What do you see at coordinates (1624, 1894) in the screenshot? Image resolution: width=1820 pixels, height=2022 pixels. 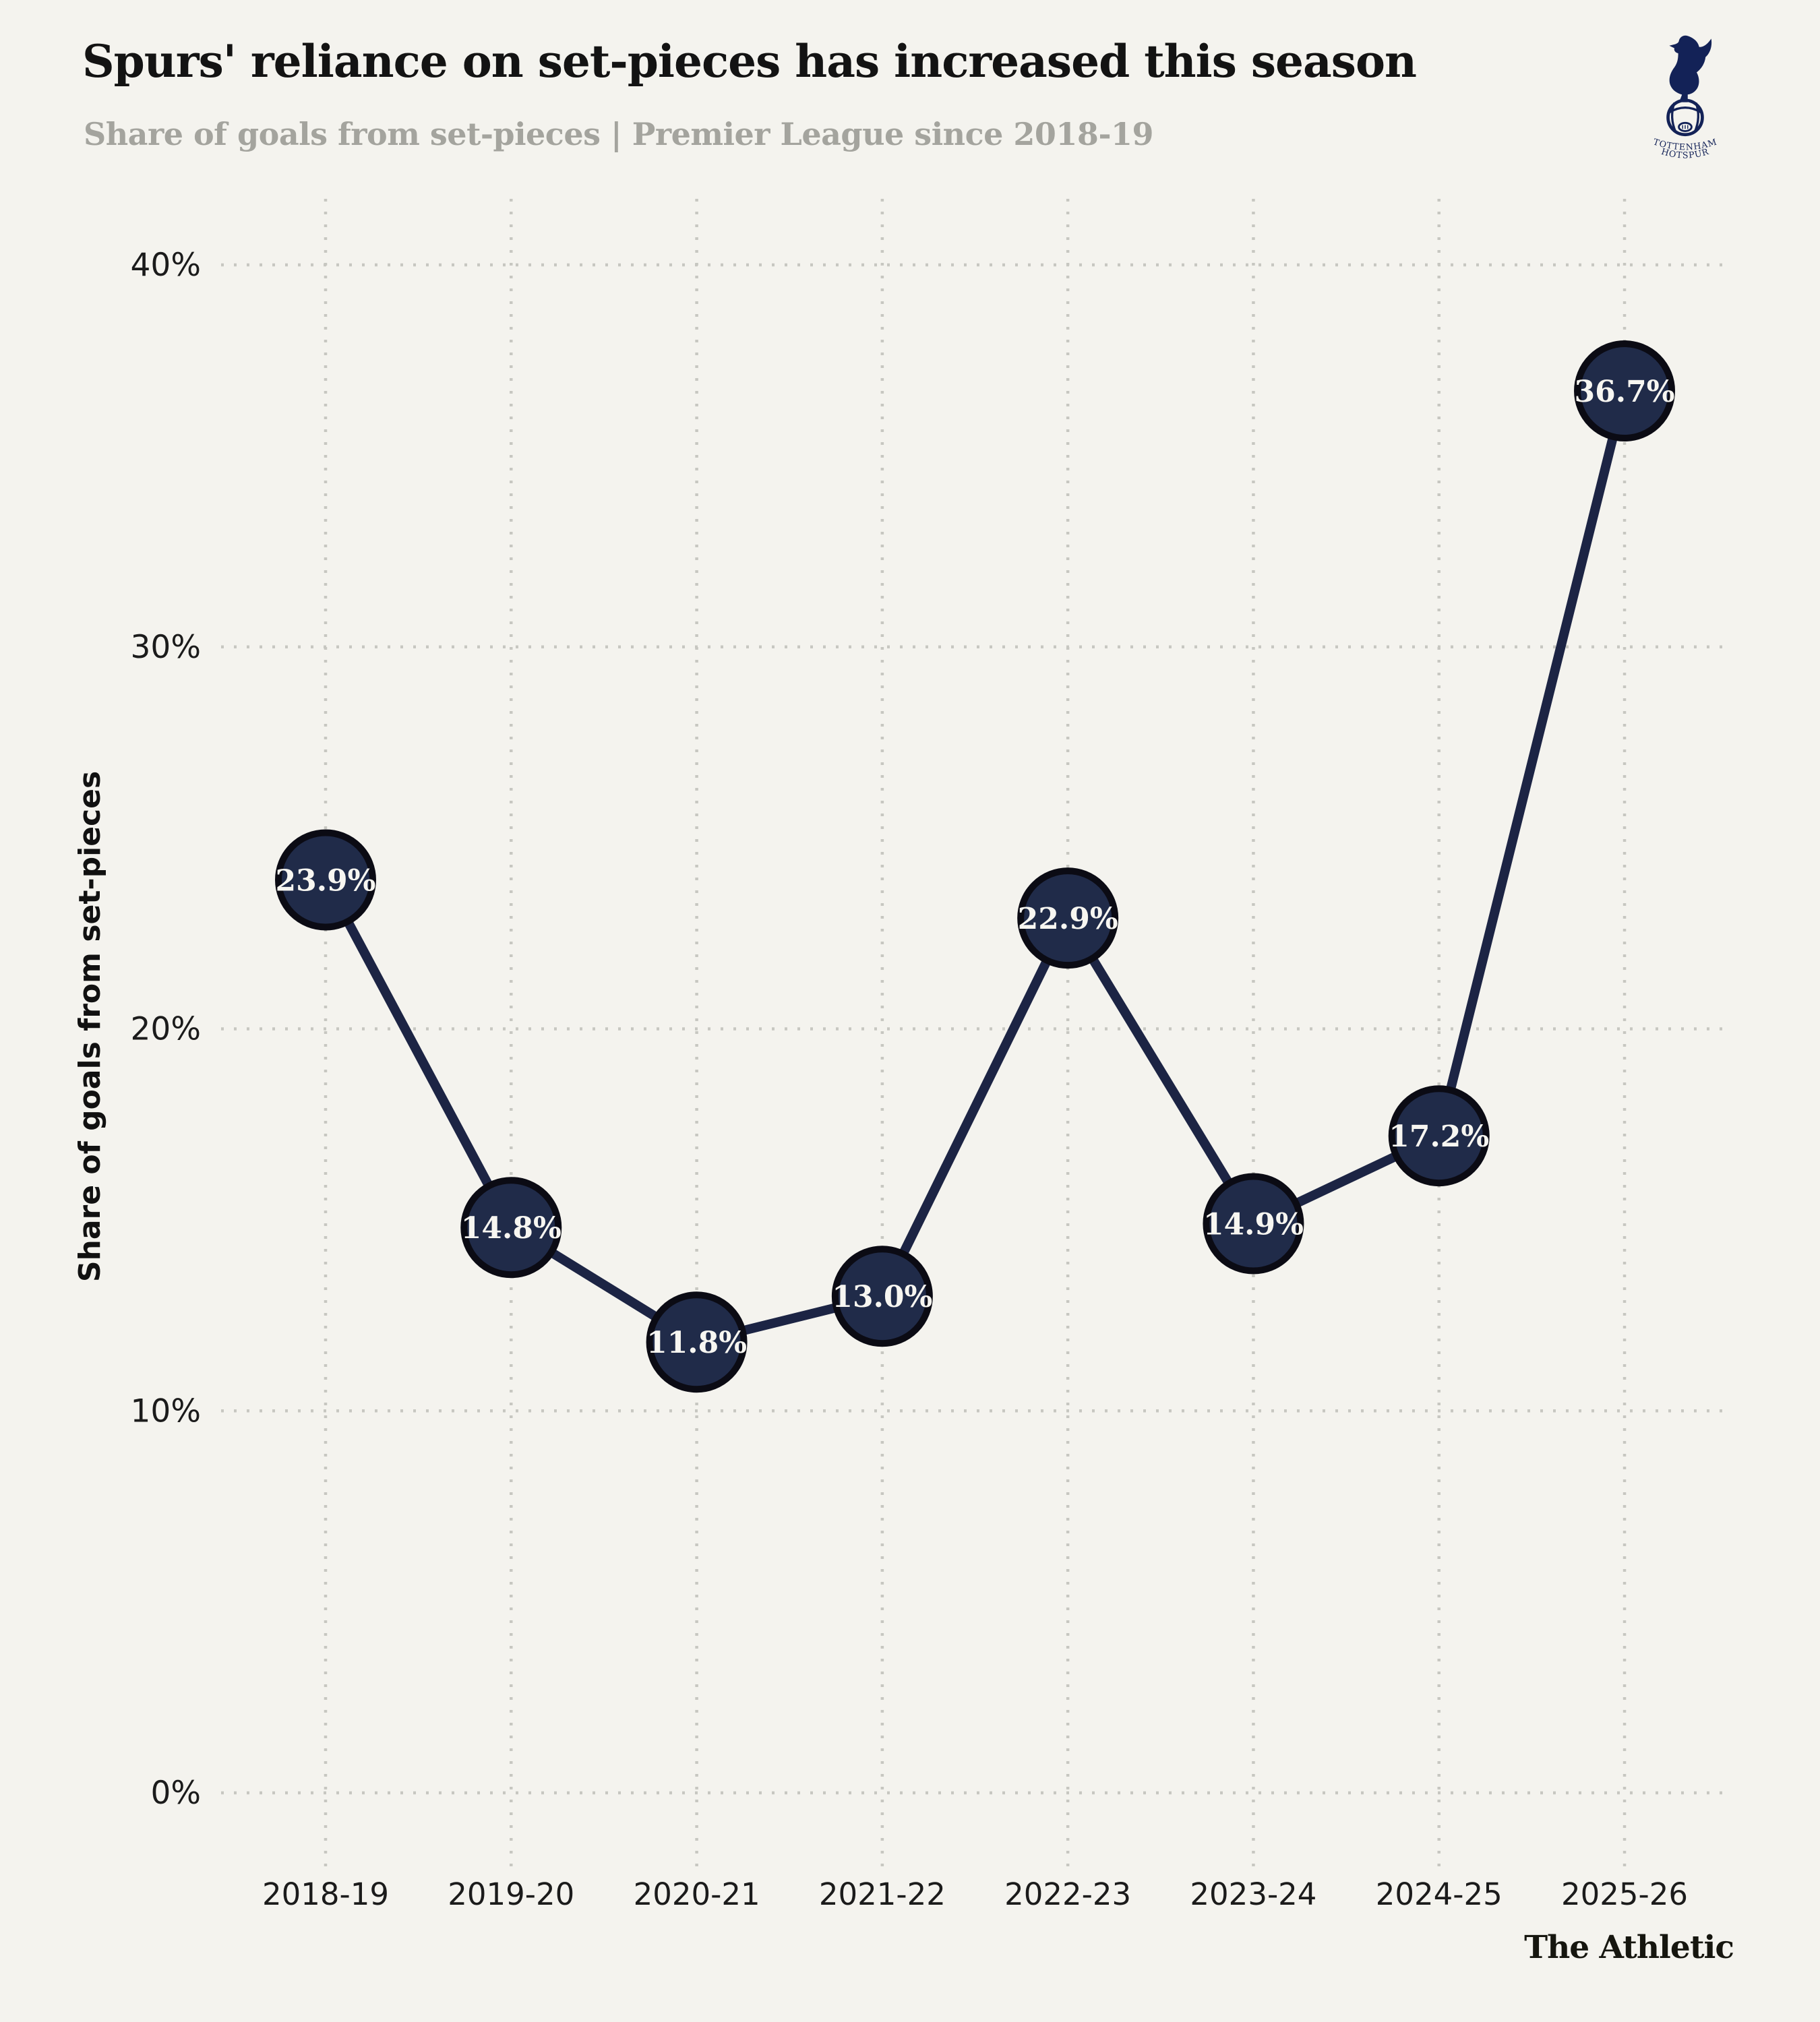 I see `x-tick-label: 2025-26` at bounding box center [1624, 1894].